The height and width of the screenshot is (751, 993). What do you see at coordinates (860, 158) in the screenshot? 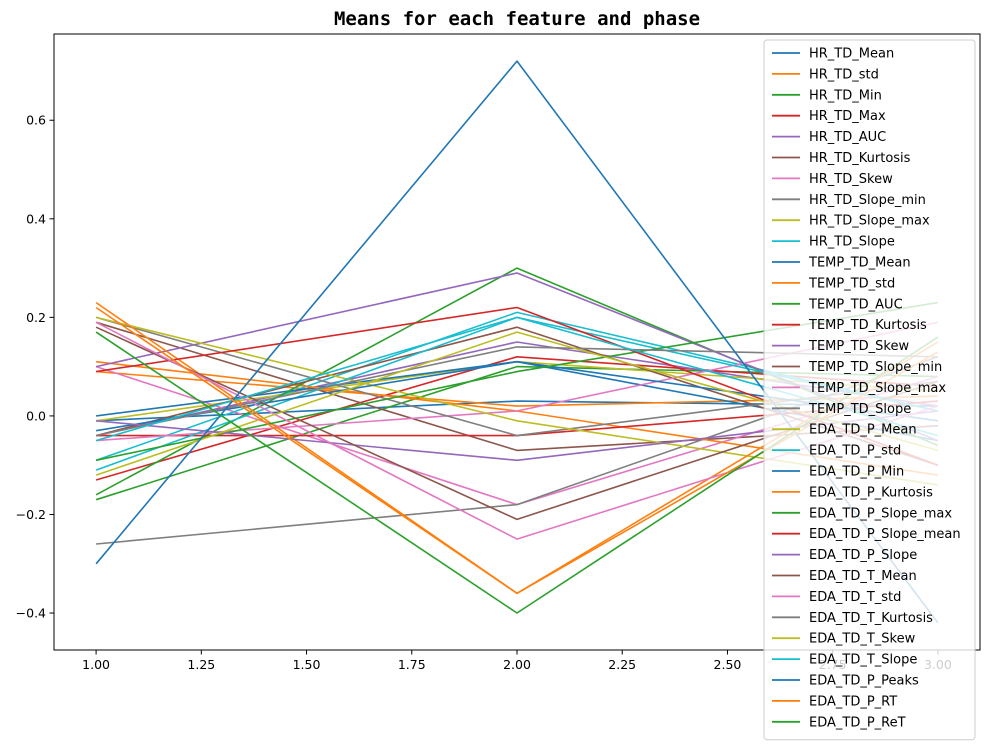
I see `legend-label: HR_TD_Kurtosis` at bounding box center [860, 158].